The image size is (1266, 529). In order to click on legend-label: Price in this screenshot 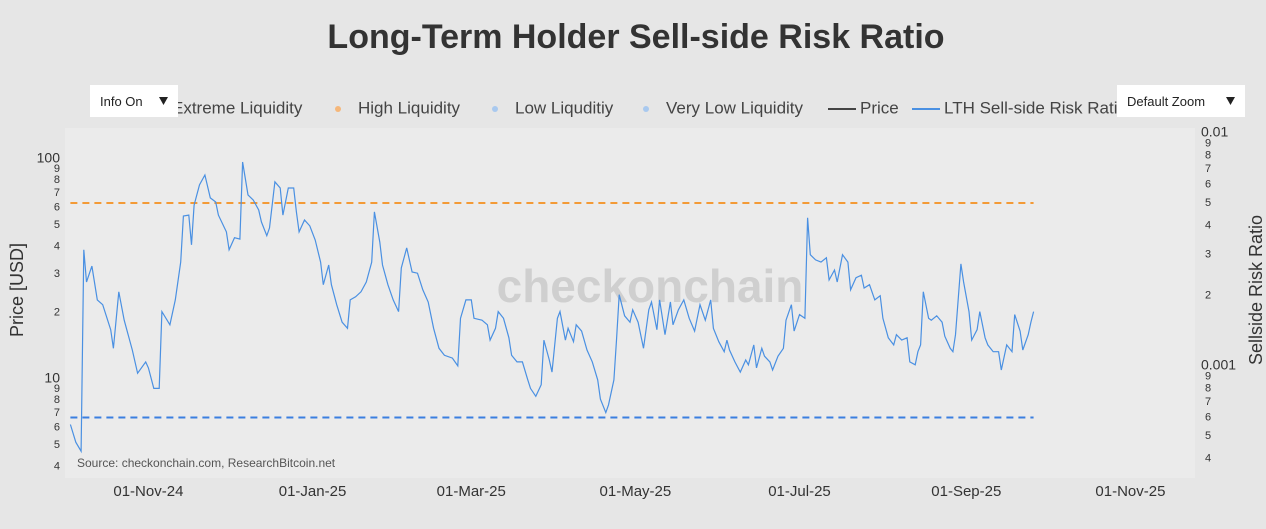, I will do `click(879, 107)`.